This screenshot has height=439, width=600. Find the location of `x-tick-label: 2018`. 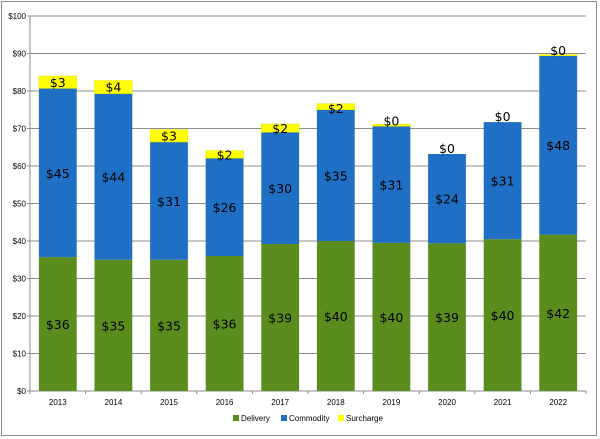

x-tick-label: 2018 is located at coordinates (336, 402).